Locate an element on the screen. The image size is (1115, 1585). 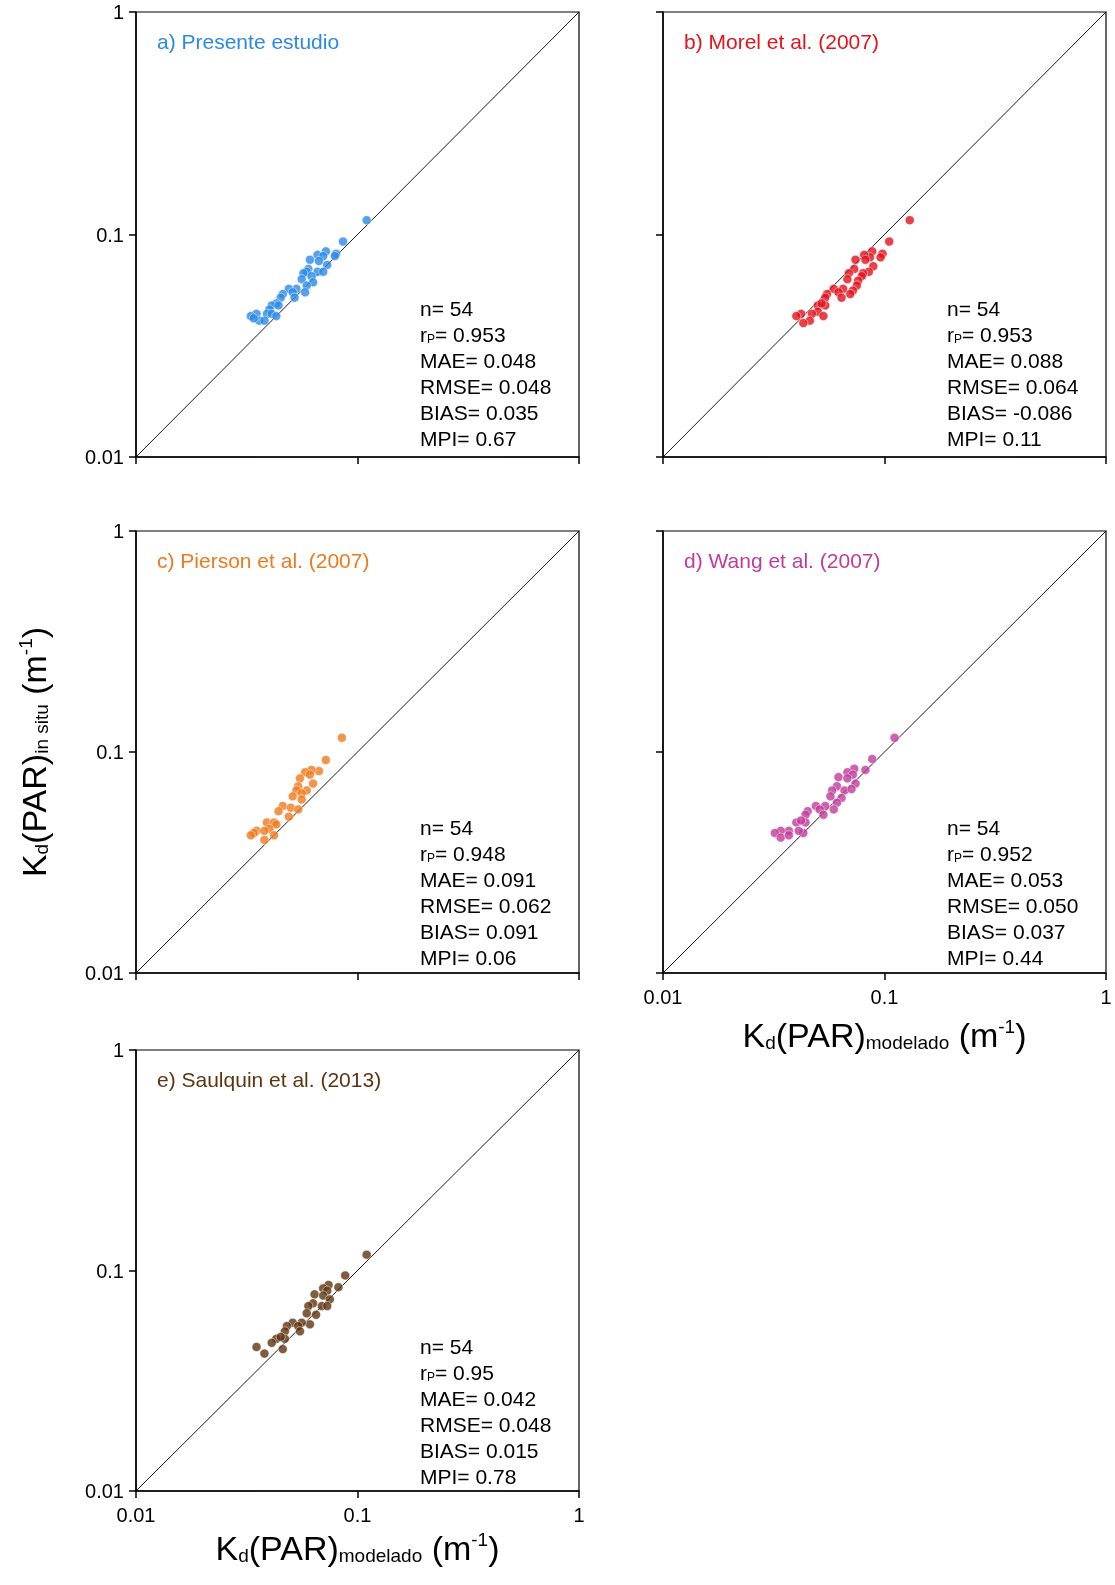
annotation: BIAS= 0.035 is located at coordinates (479, 412).